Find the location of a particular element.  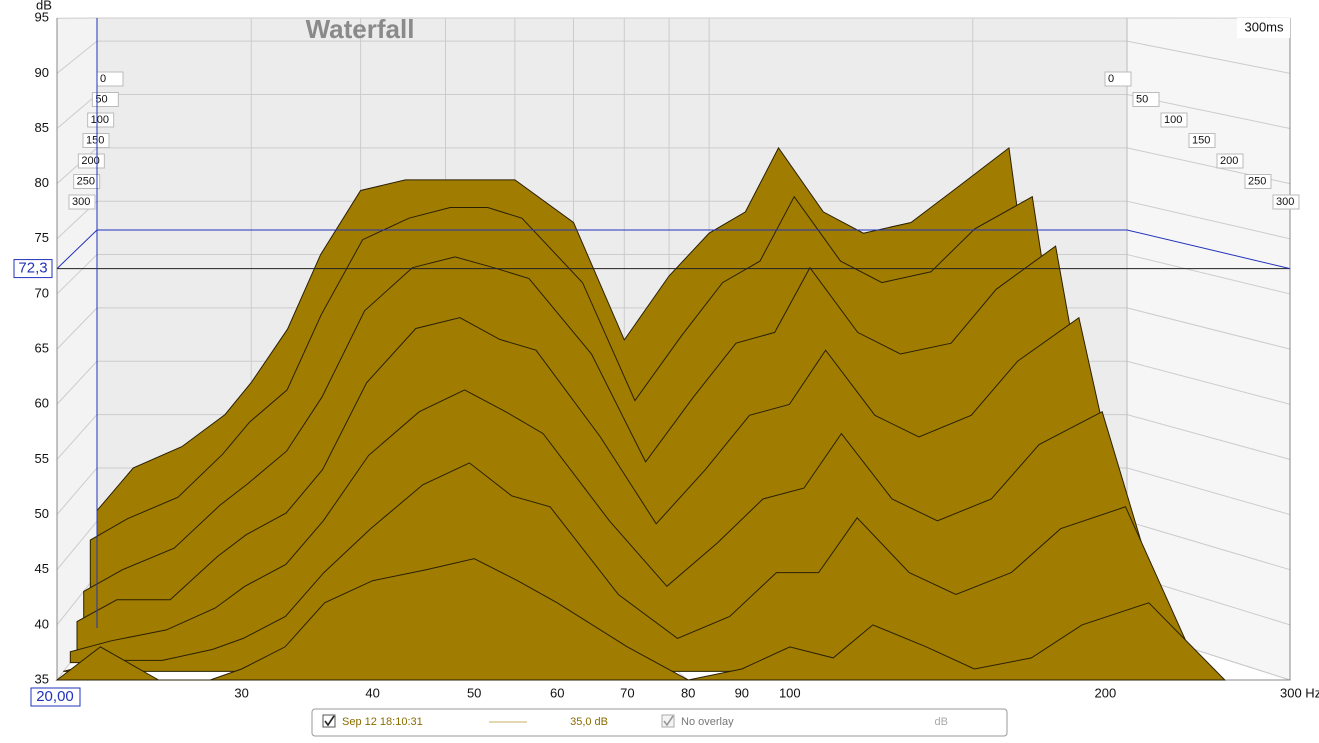

x-tick-label: 90 is located at coordinates (742, 692).